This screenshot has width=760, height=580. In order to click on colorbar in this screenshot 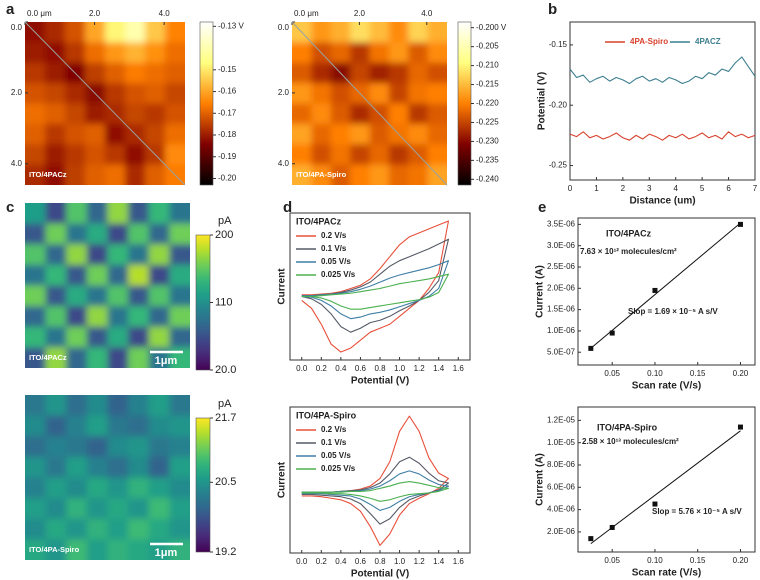, I will do `click(203, 485)`.